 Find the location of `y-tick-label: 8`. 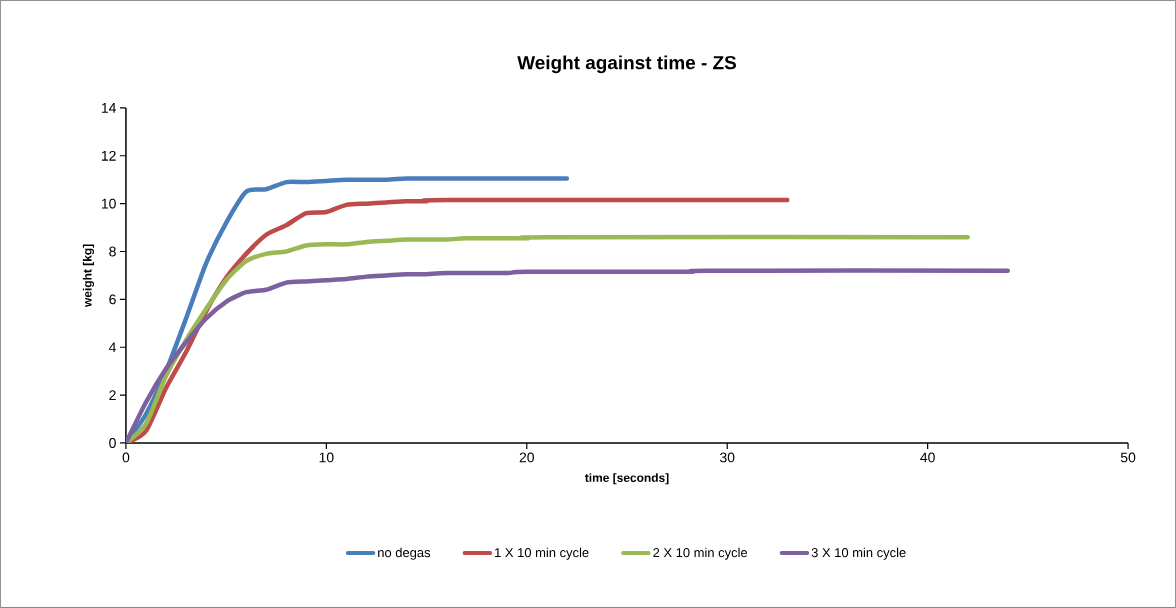

y-tick-label: 8 is located at coordinates (112, 251).